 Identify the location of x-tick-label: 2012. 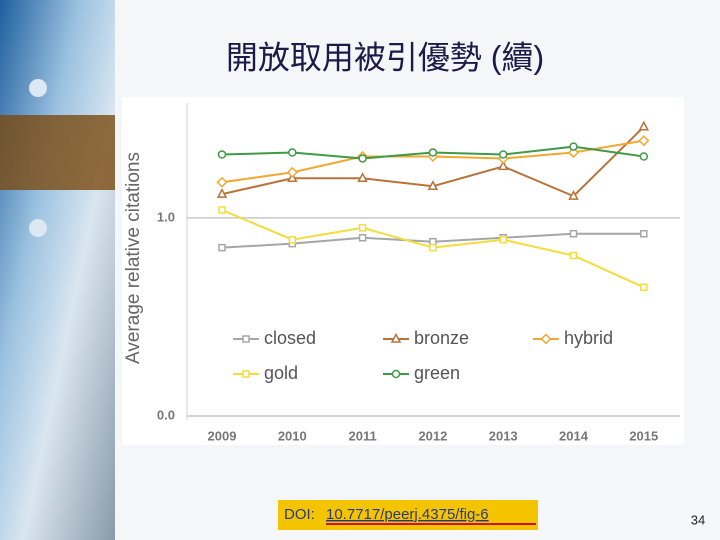
(432, 435).